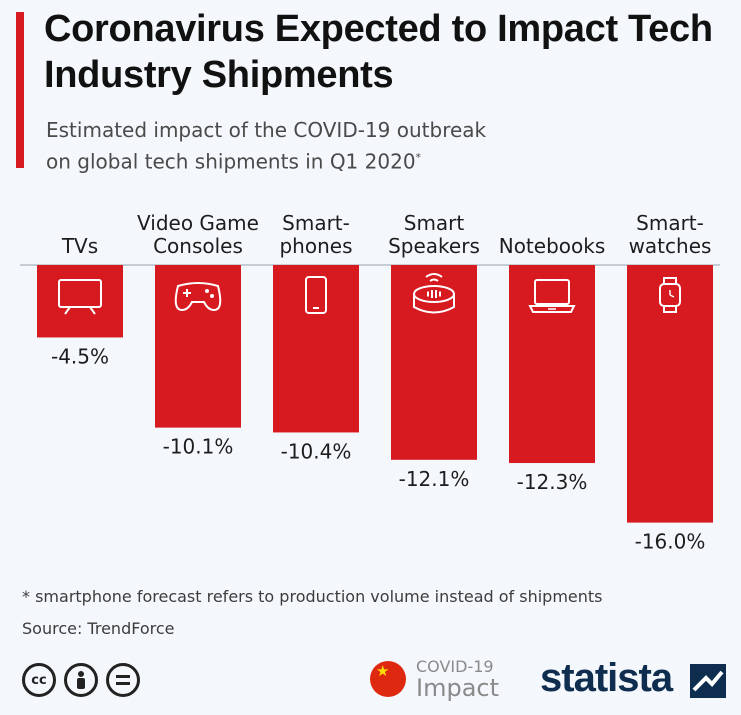  Describe the element at coordinates (123, 680) in the screenshot. I see `no-derivatives-icon` at that location.